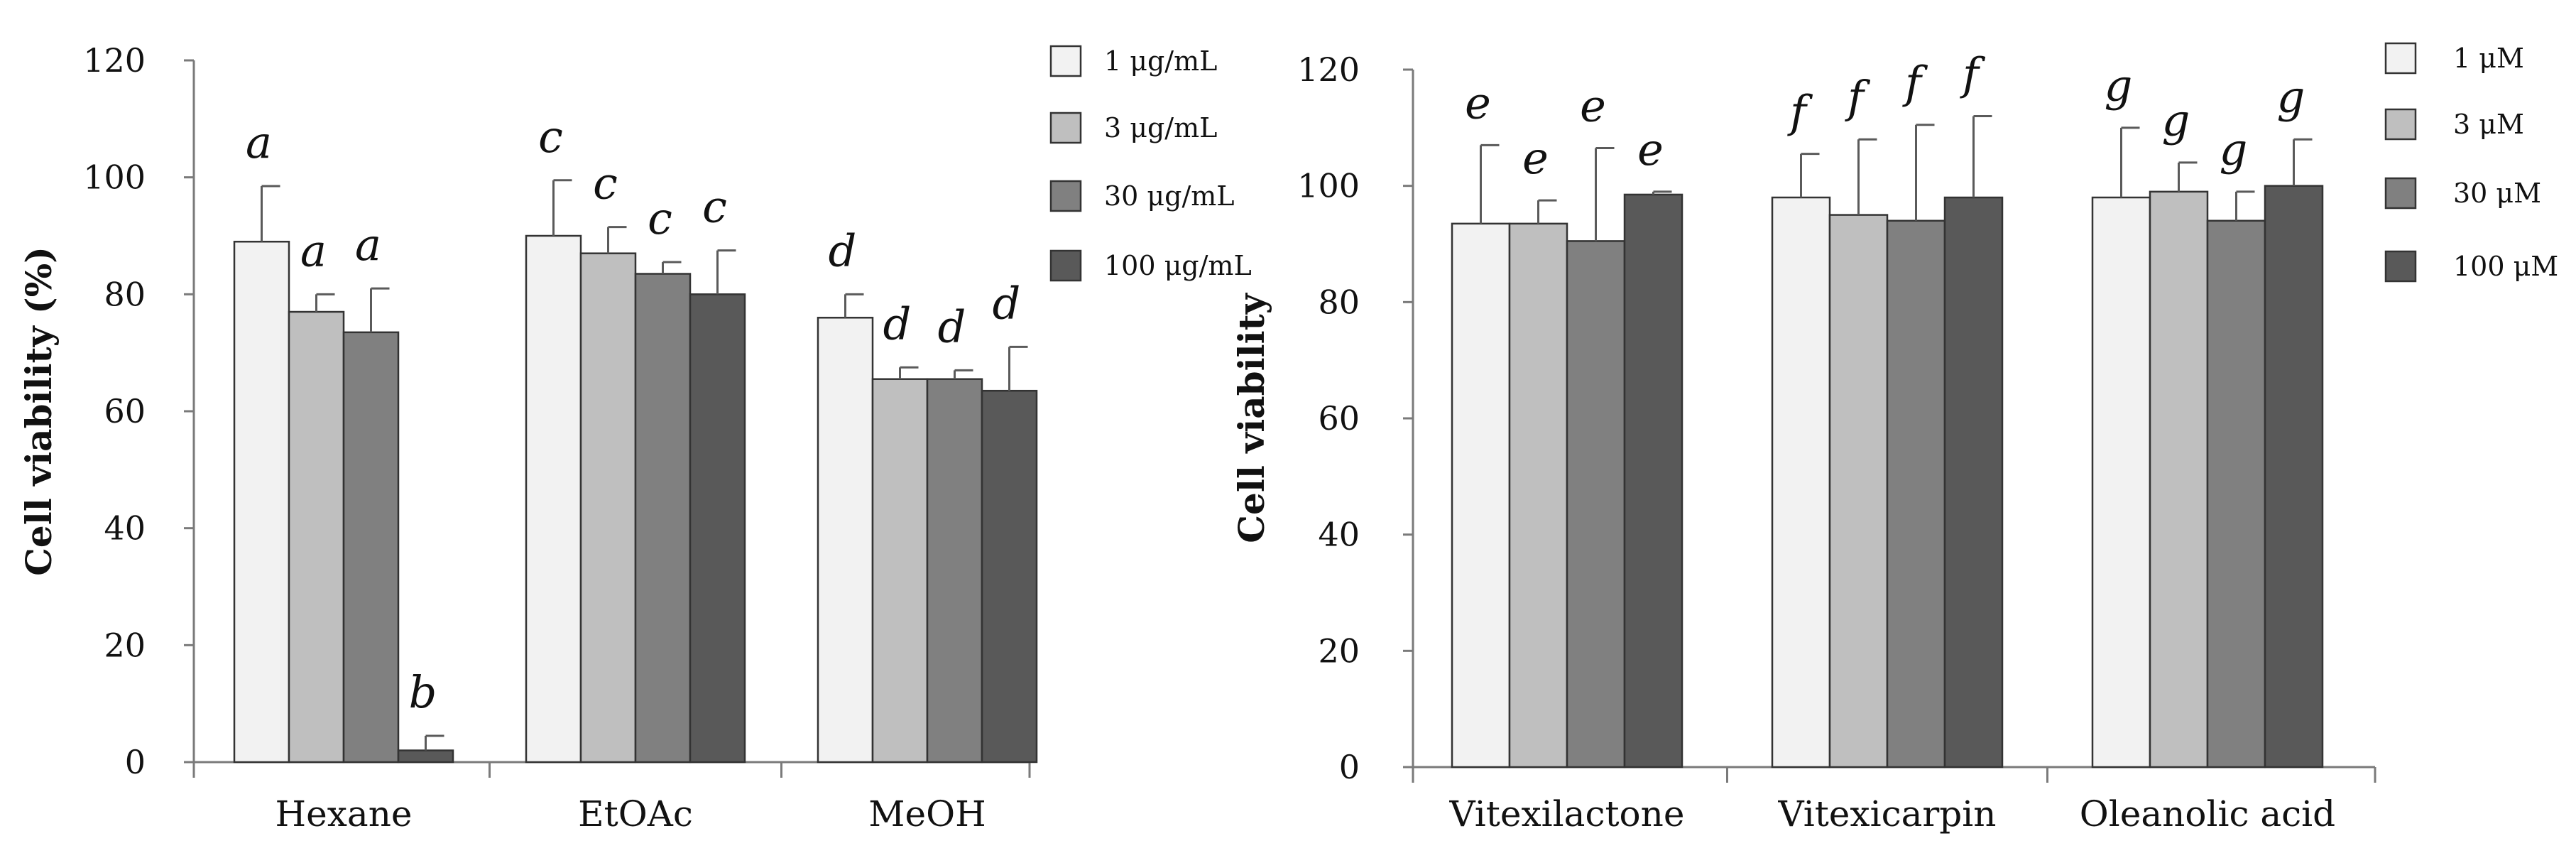 Image resolution: width=2576 pixels, height=858 pixels. What do you see at coordinates (1178, 266) in the screenshot?
I see `legend-label: 100 μg/mL` at bounding box center [1178, 266].